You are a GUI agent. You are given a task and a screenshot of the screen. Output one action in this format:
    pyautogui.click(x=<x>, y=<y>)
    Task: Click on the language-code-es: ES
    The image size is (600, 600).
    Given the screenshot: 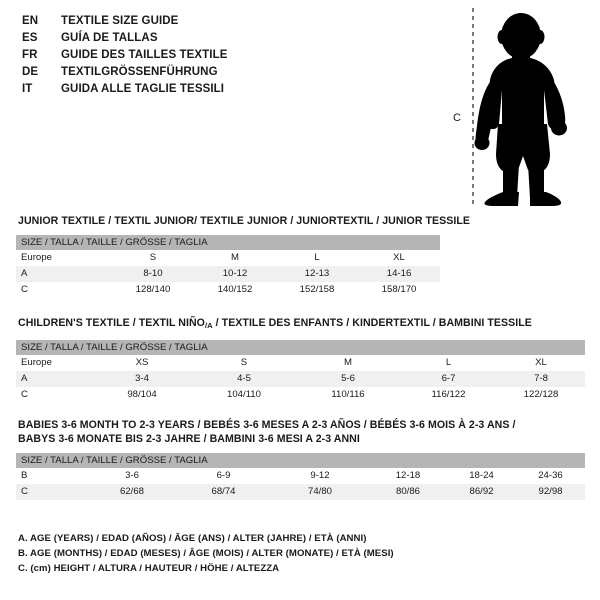 What is the action you would take?
    pyautogui.click(x=30, y=38)
    